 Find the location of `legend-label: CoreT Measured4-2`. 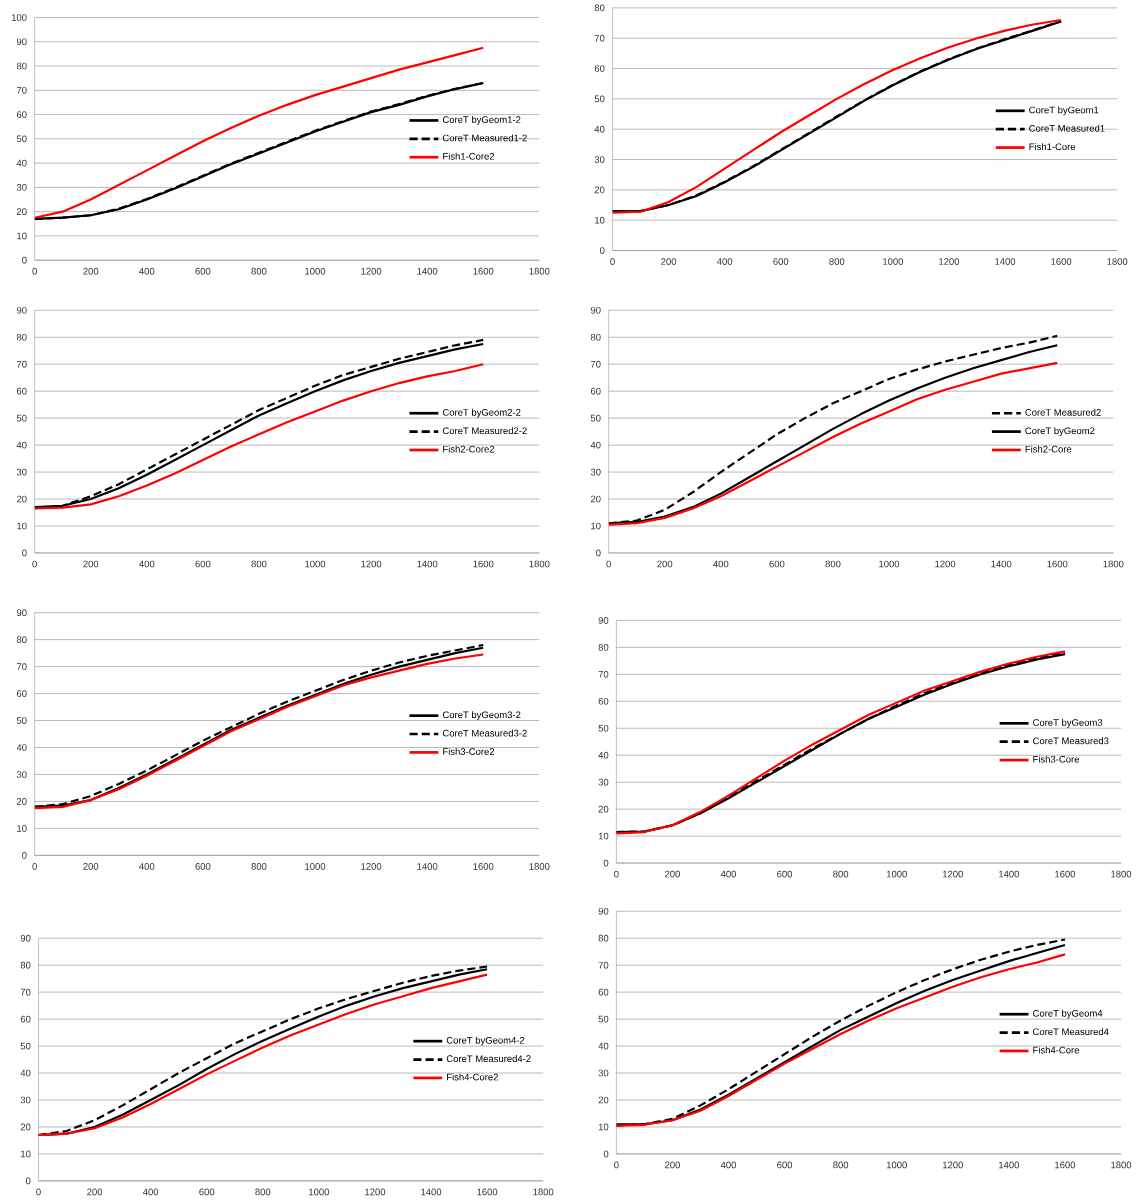

legend-label: CoreT Measured4-2 is located at coordinates (488, 1059).